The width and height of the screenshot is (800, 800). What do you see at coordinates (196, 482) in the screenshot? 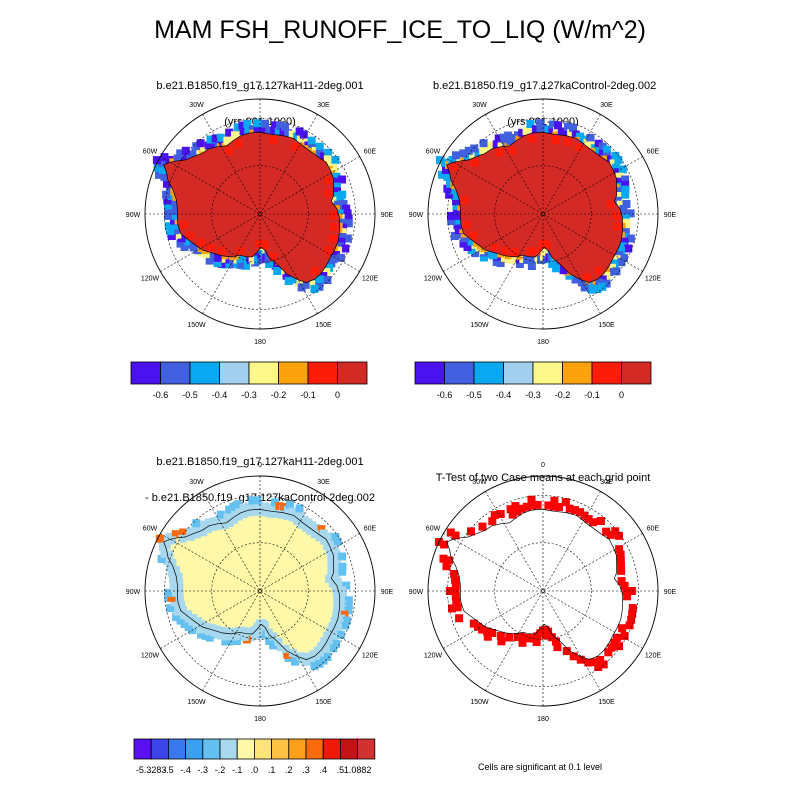
I see `longitude-label: 30W` at bounding box center [196, 482].